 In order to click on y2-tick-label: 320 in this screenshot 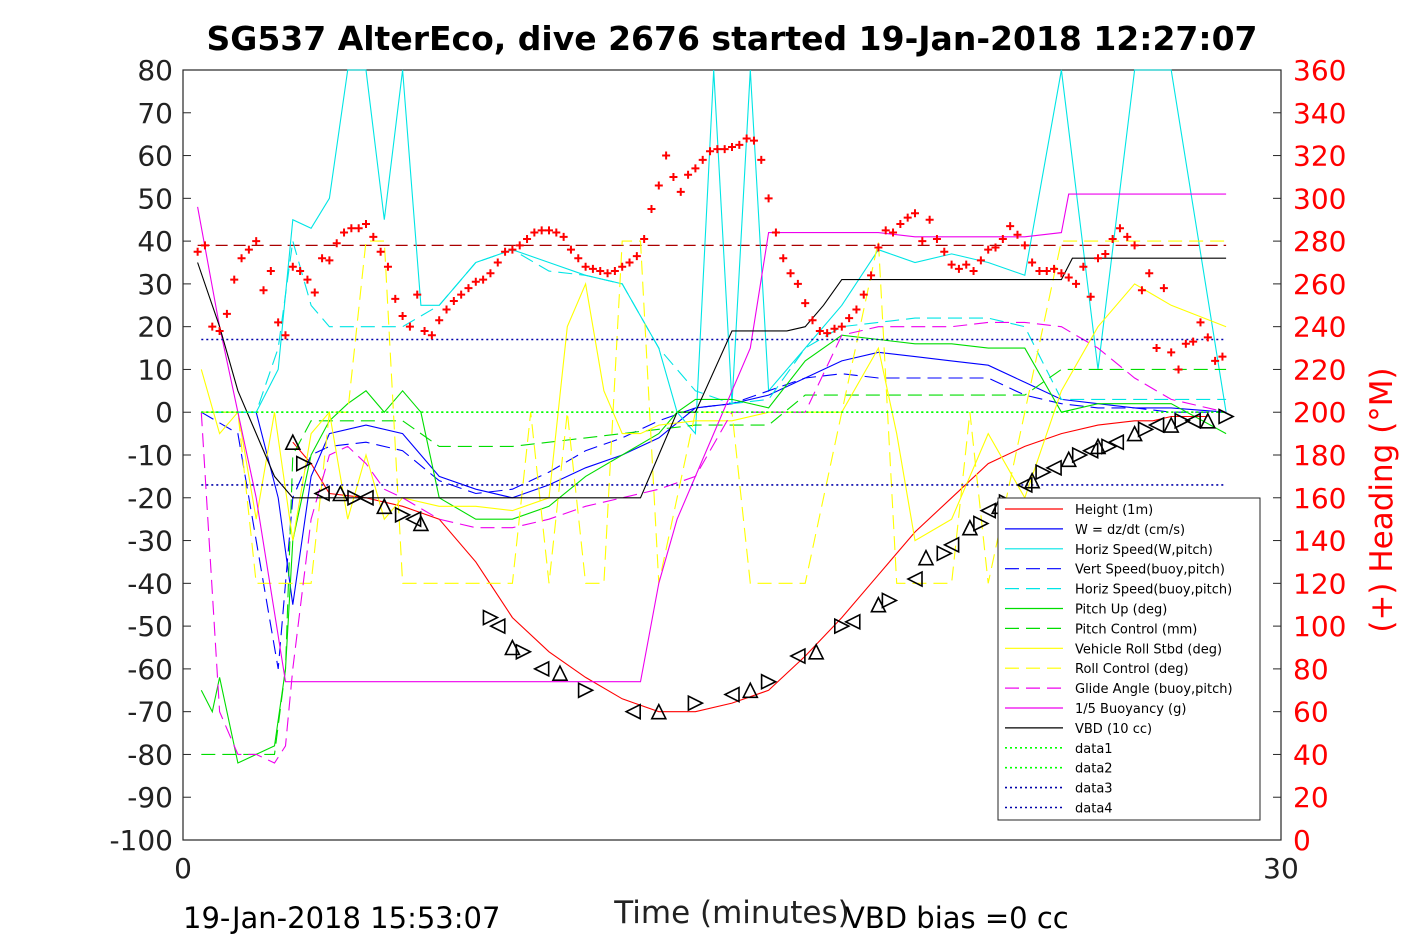, I will do `click(1319, 156)`.